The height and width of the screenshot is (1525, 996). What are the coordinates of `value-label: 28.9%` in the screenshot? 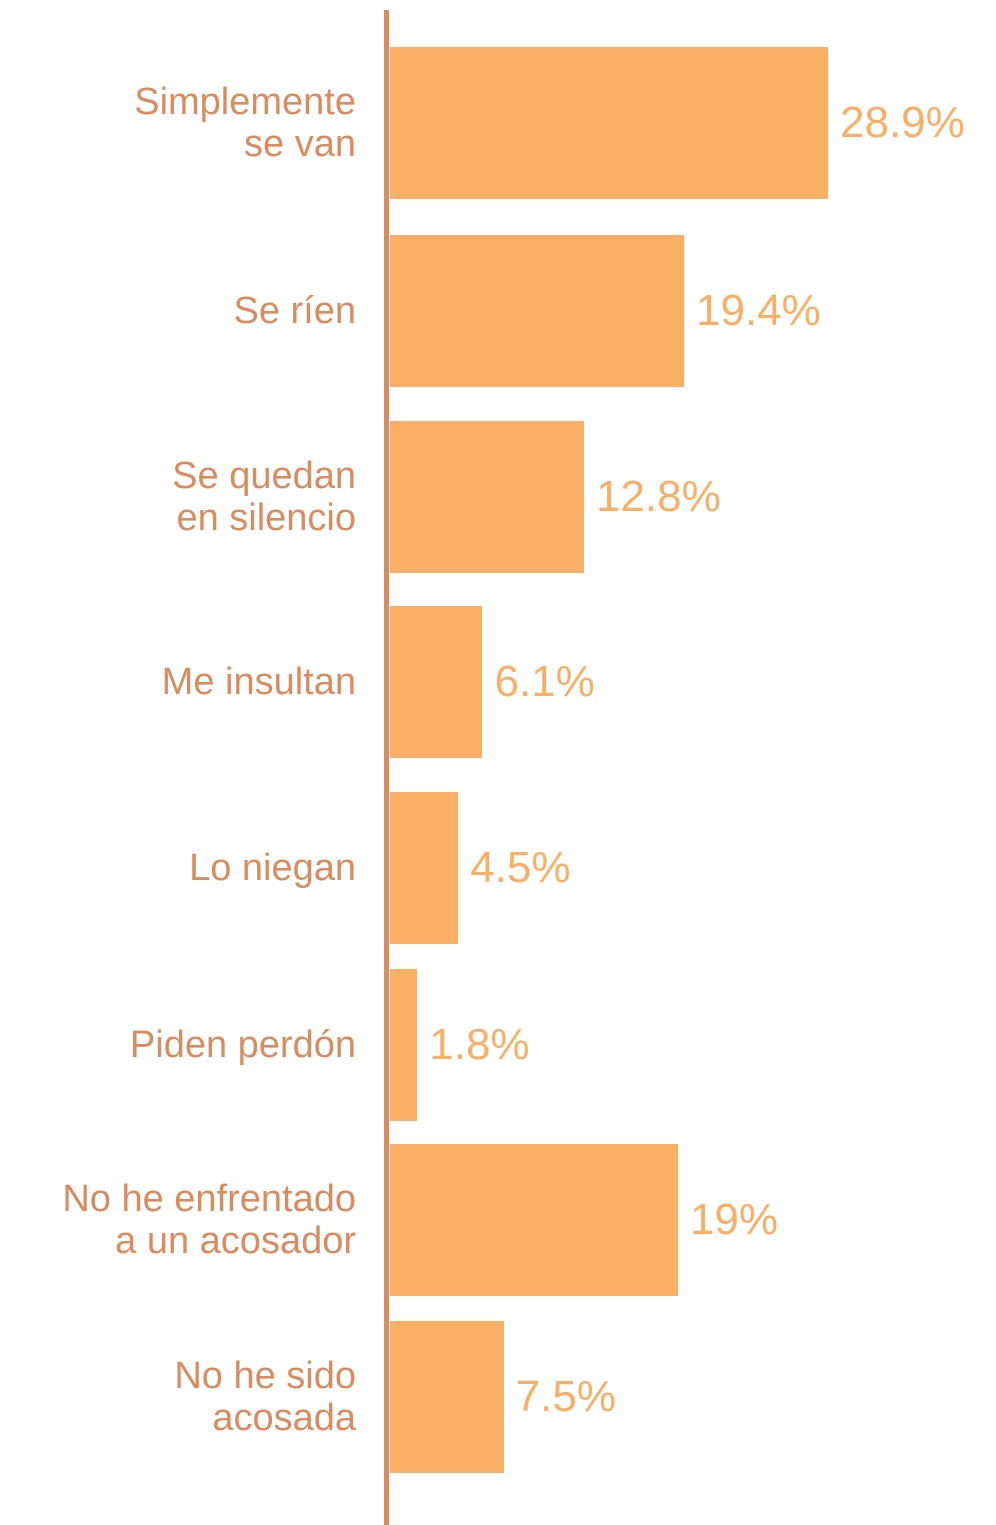 It's located at (902, 122).